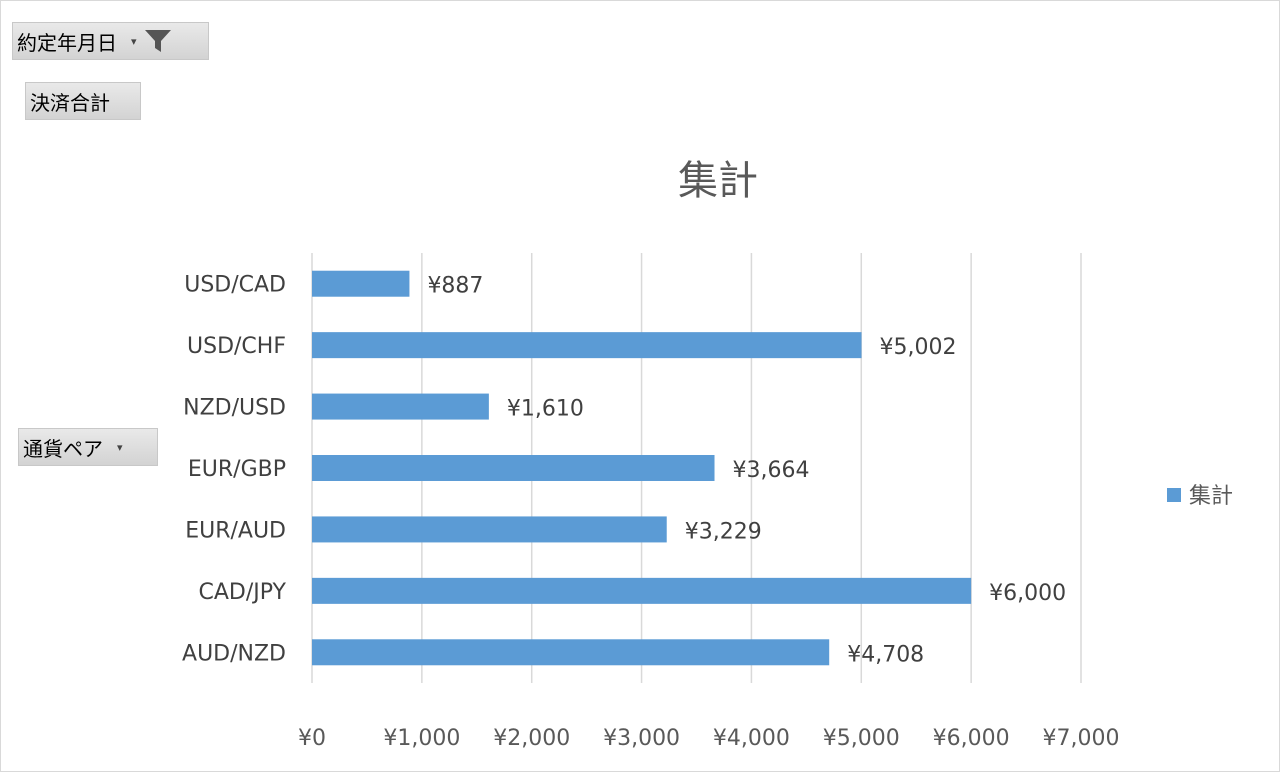  Describe the element at coordinates (1081, 738) in the screenshot. I see `x-tick-label: ¥7,000` at that location.